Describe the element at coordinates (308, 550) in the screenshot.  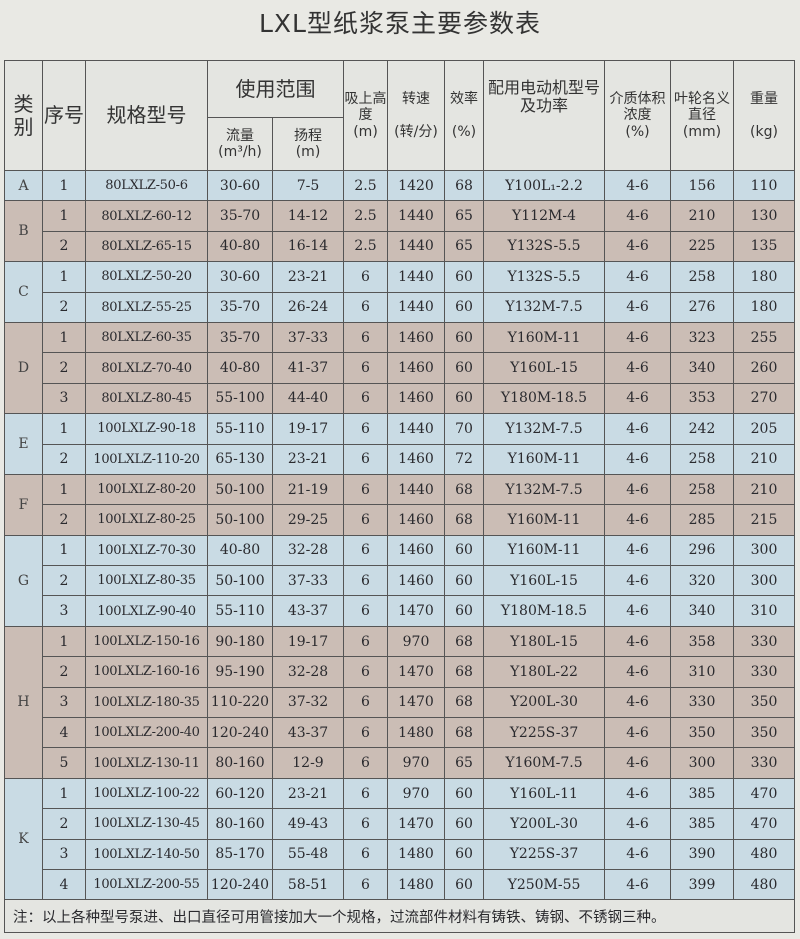
I see `cell-head: 32-28` at that location.